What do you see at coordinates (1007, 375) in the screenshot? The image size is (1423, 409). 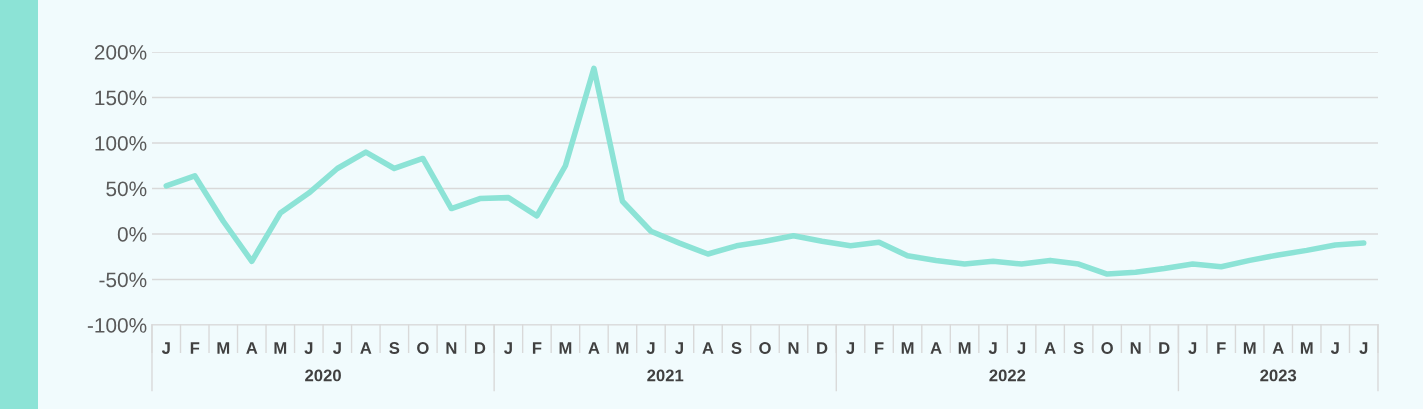 I see `text: 2022` at bounding box center [1007, 375].